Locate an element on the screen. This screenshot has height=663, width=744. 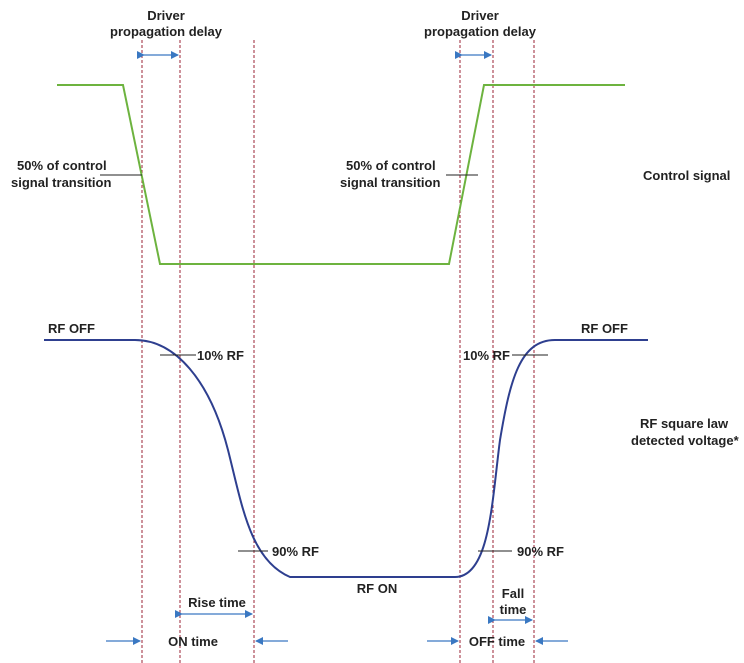
off-time-label: OFF time is located at coordinates (497, 641).